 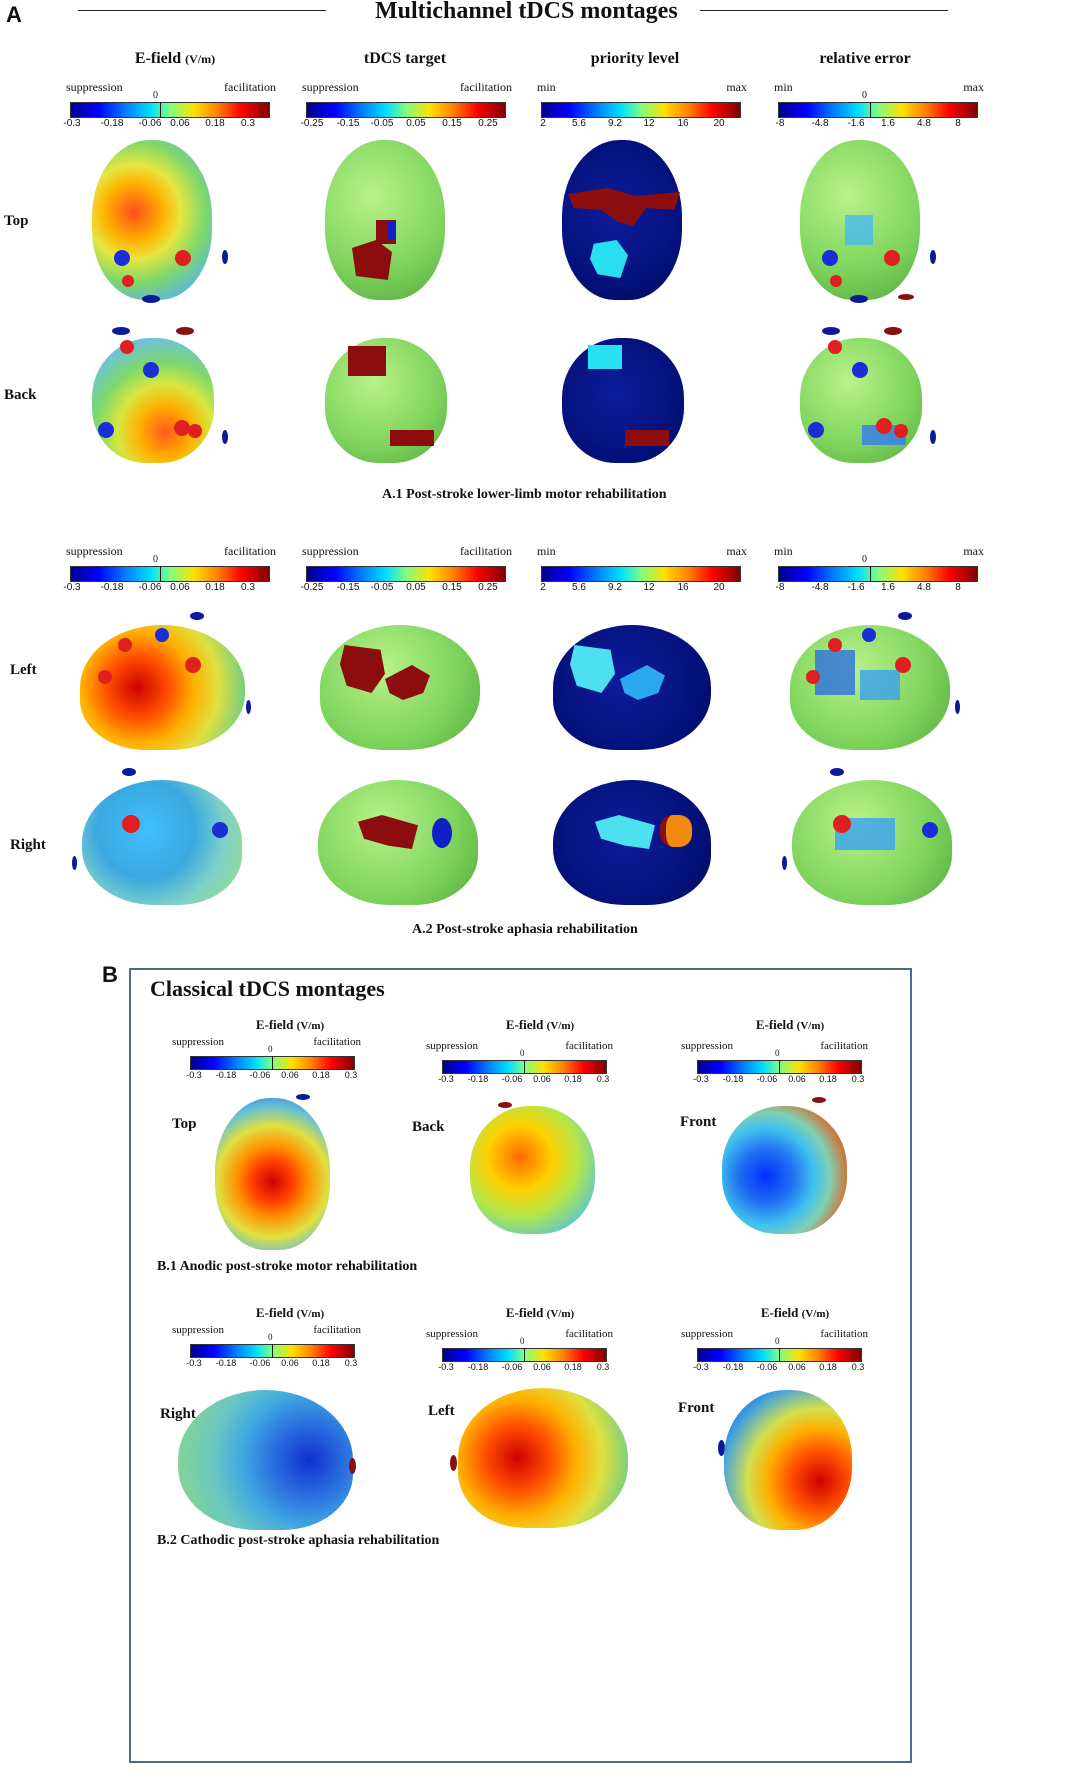 I want to click on colorbar-right-label: max, so click(x=973, y=87).